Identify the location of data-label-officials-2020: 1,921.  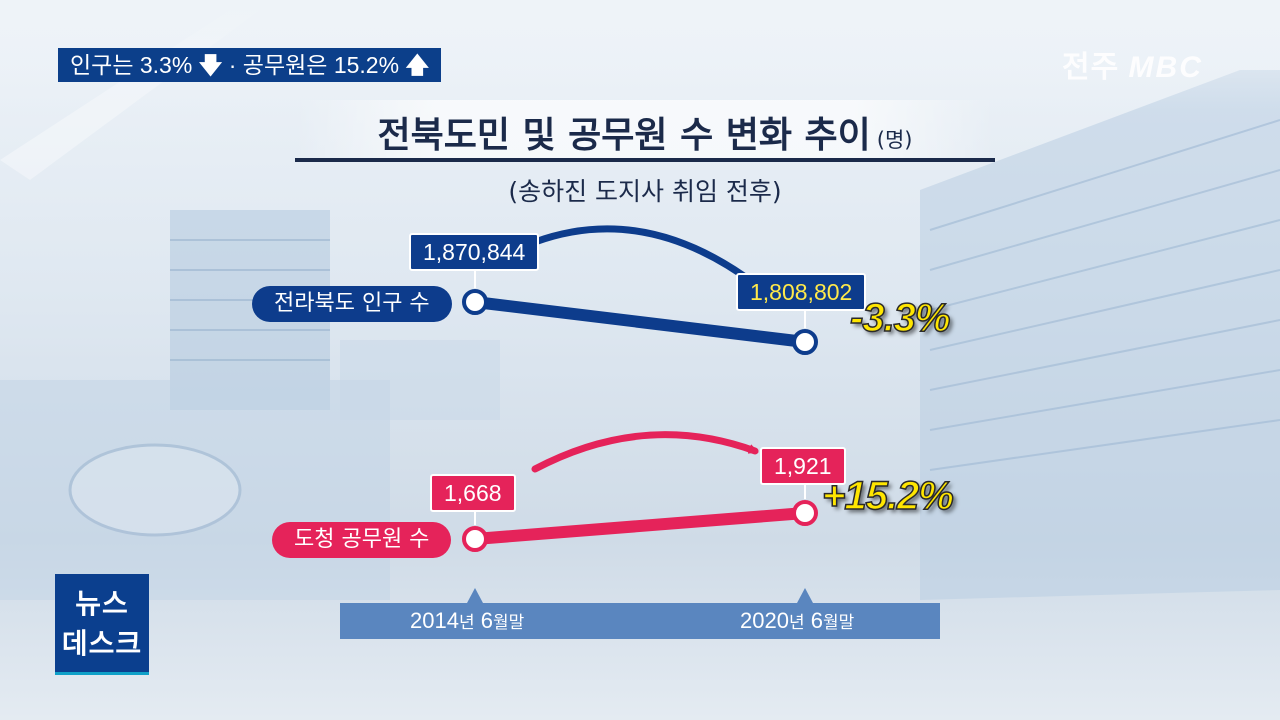
(803, 466).